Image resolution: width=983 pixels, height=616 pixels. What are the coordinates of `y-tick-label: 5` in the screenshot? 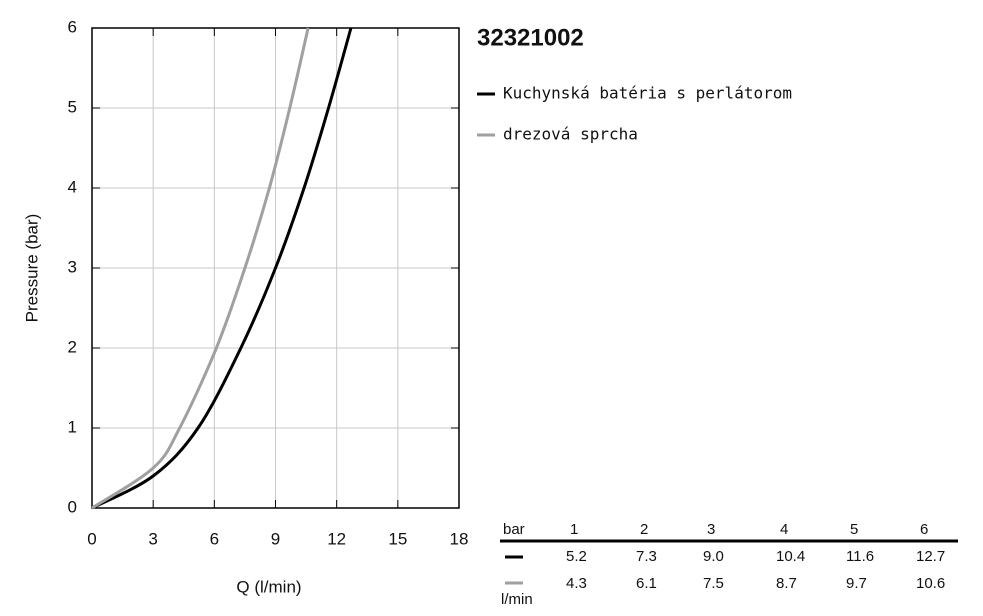 It's located at (72, 106).